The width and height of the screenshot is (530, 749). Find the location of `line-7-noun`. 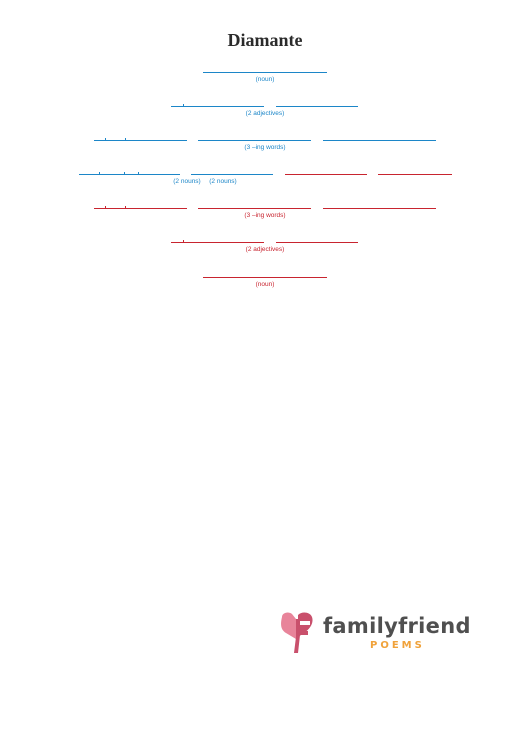

line-7-noun is located at coordinates (265, 277).